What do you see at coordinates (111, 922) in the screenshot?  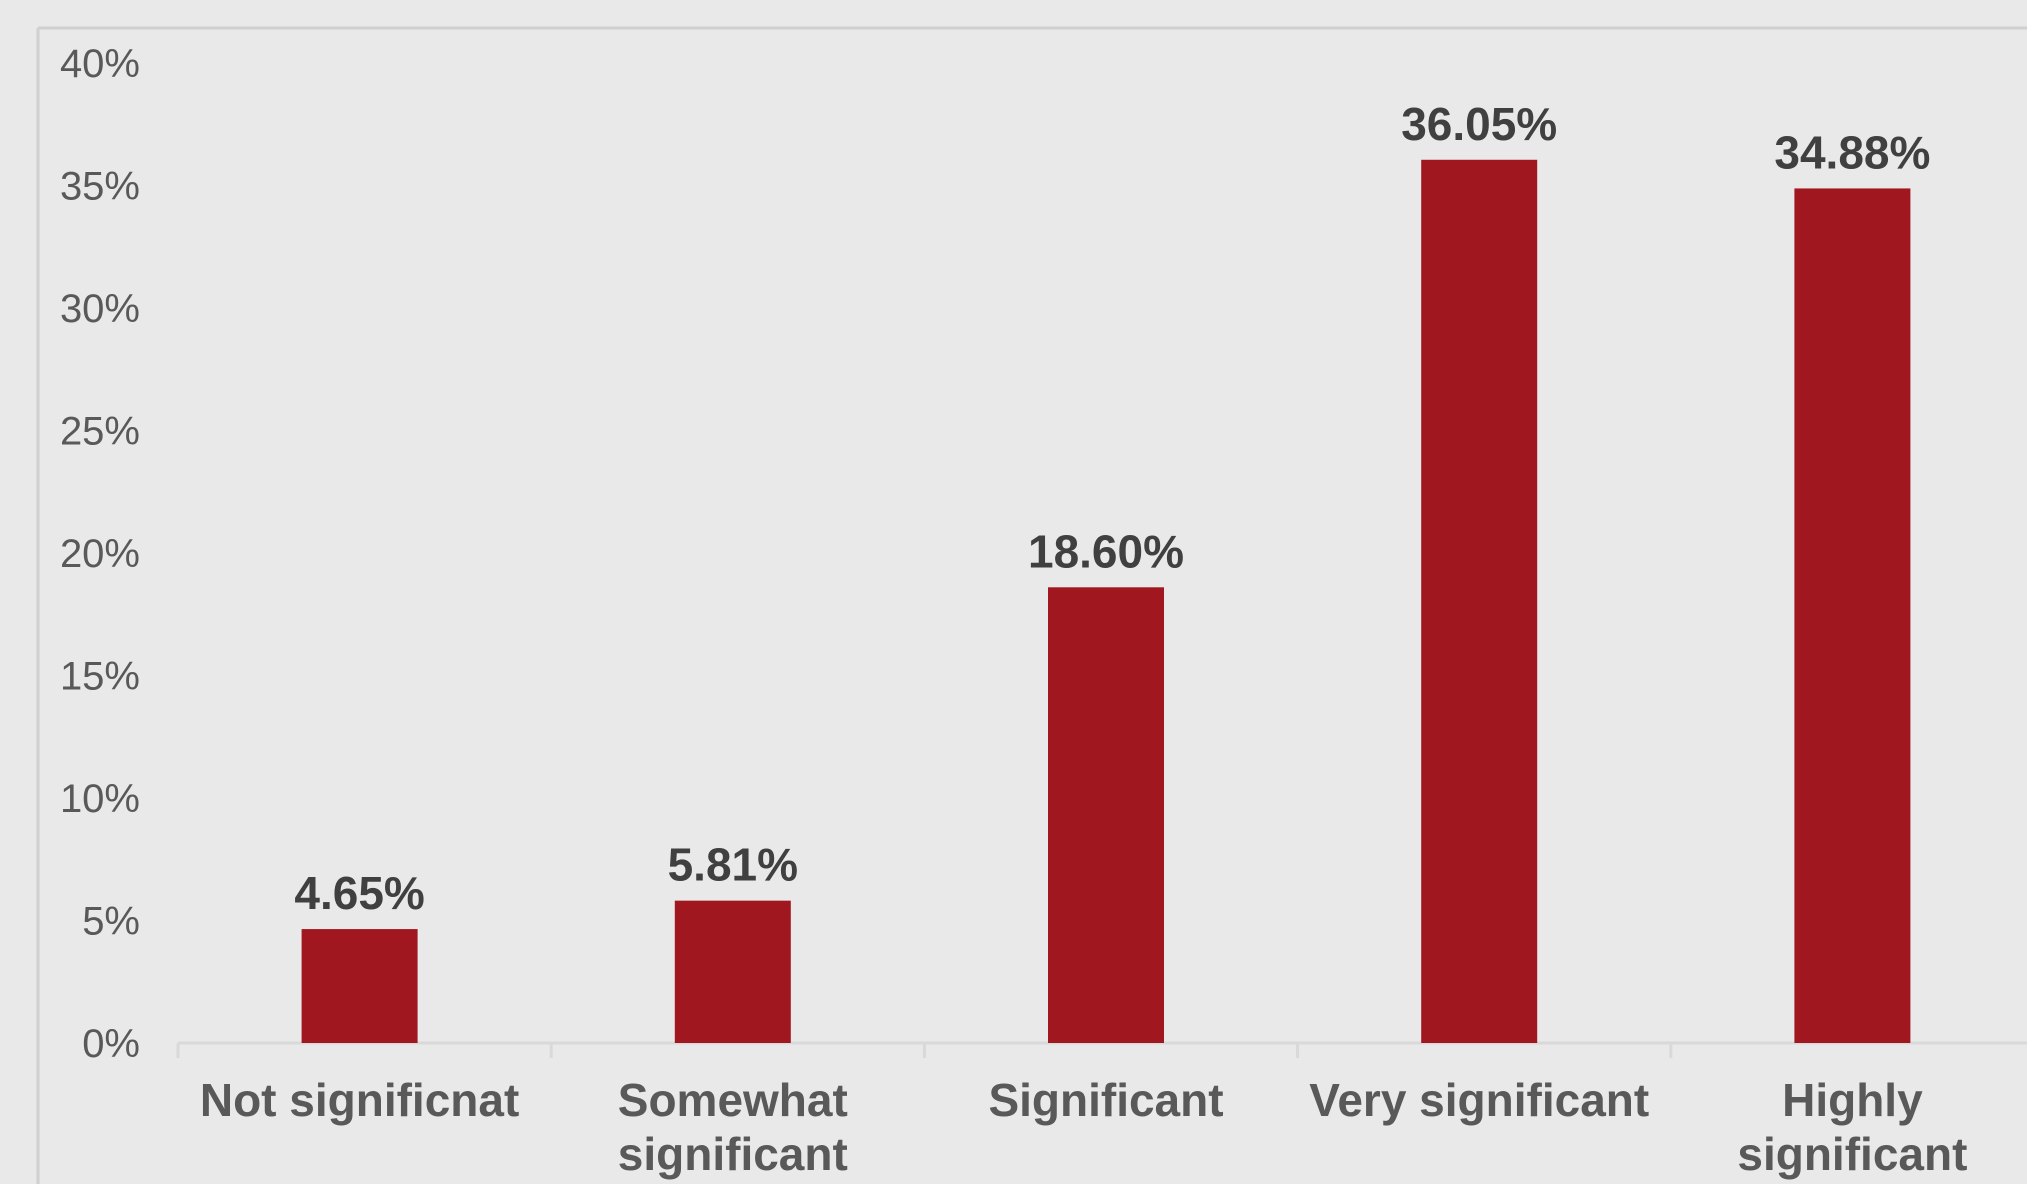 I see `y-tick-label: 5%` at bounding box center [111, 922].